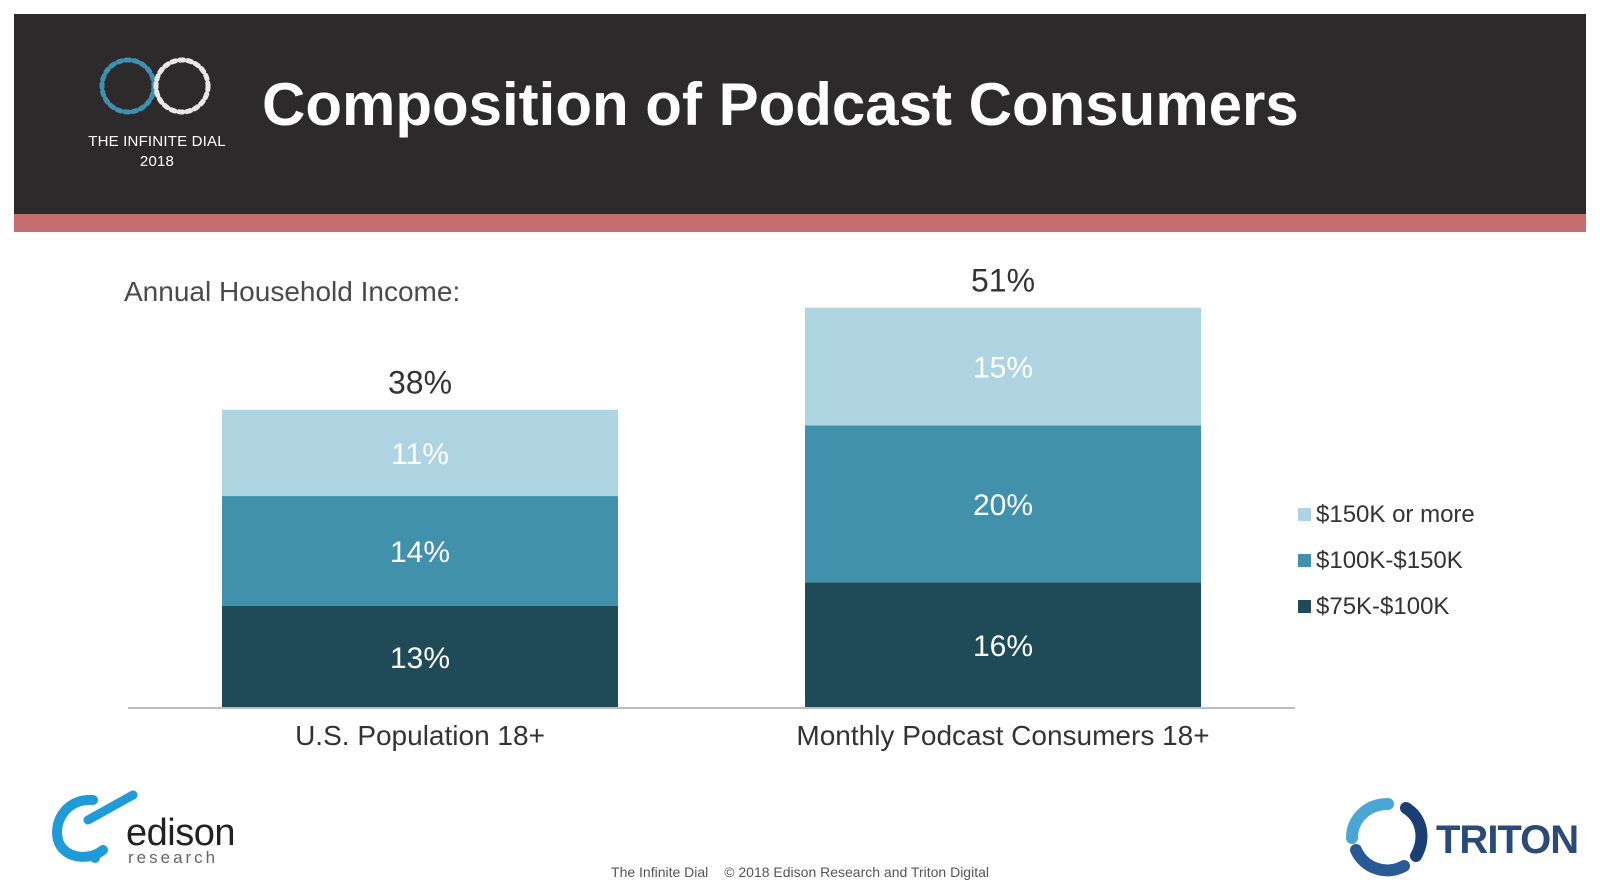  Describe the element at coordinates (420, 383) in the screenshot. I see `total-label: 38%` at that location.